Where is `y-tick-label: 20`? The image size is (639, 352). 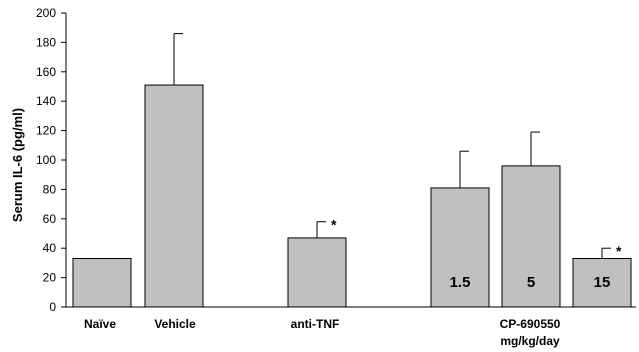 y-tick-label: 20 is located at coordinates (50, 278).